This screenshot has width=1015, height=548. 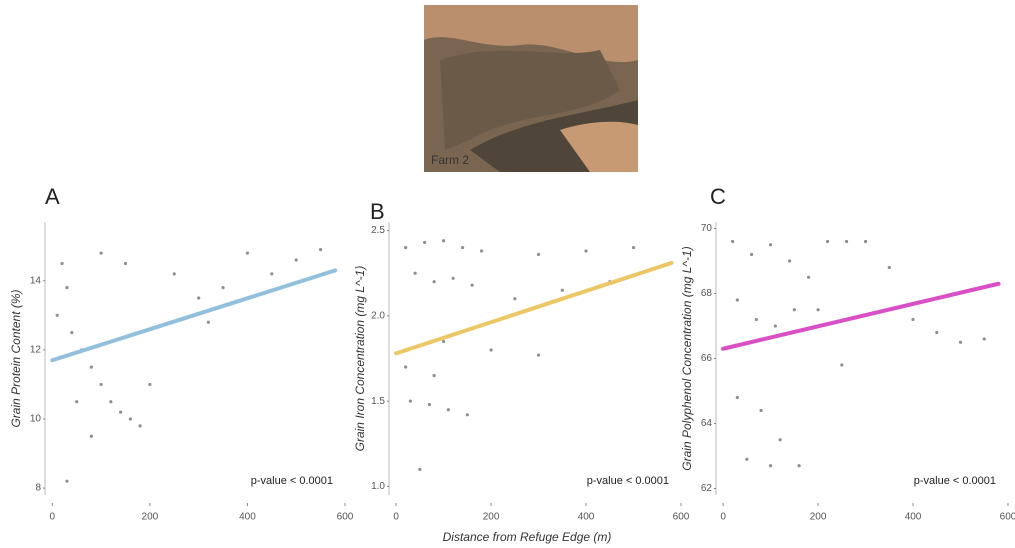 I want to click on aerial-photo: Farm 2, so click(x=531, y=88).